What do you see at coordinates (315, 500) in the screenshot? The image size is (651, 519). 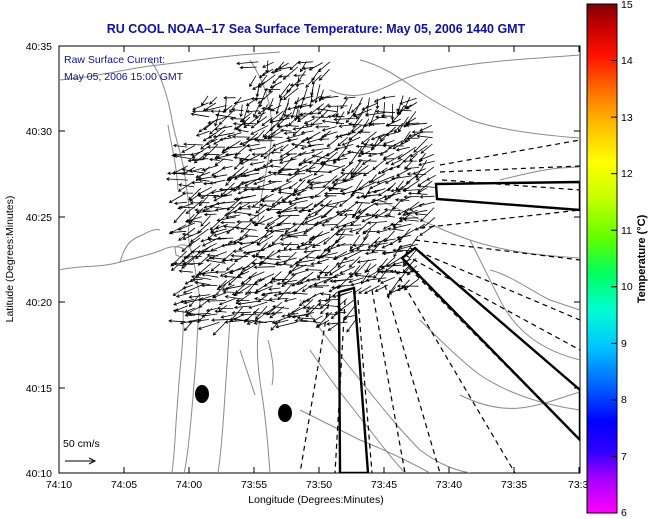 I see `x-axis-label: Longitude (Degrees:Minutes)` at bounding box center [315, 500].